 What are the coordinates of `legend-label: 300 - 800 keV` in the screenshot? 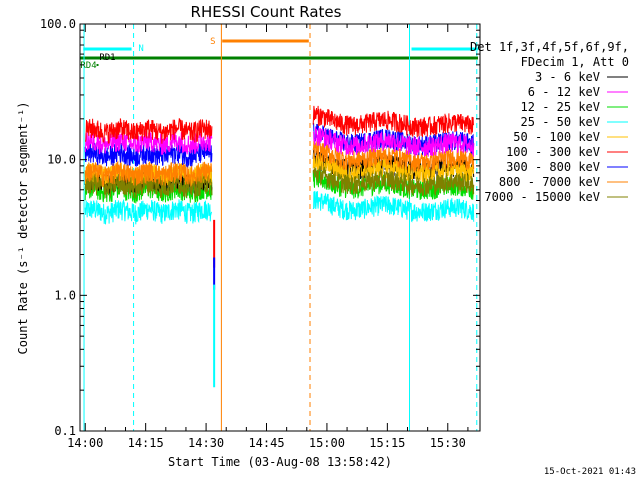 It's located at (553, 167).